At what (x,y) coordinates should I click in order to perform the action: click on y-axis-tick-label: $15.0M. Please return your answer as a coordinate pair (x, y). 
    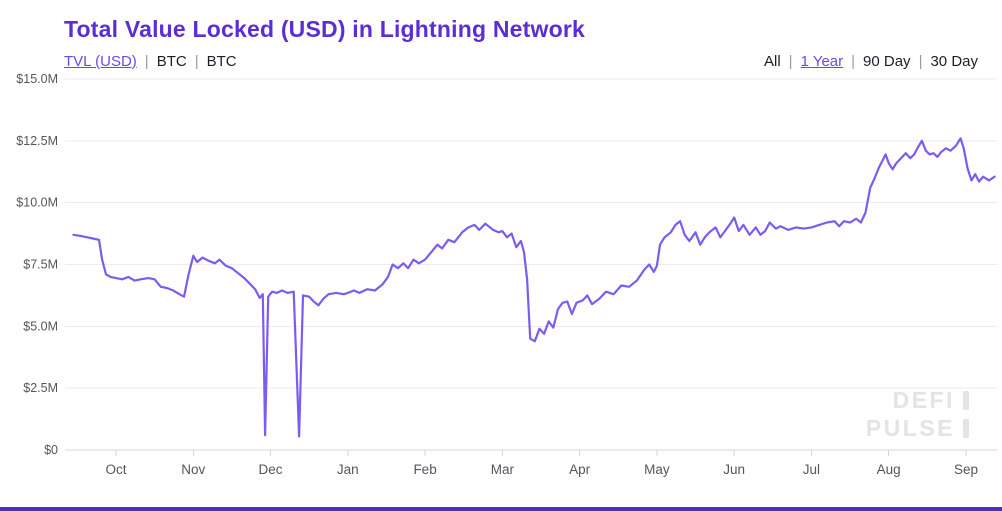
    Looking at the image, I should click on (37, 79).